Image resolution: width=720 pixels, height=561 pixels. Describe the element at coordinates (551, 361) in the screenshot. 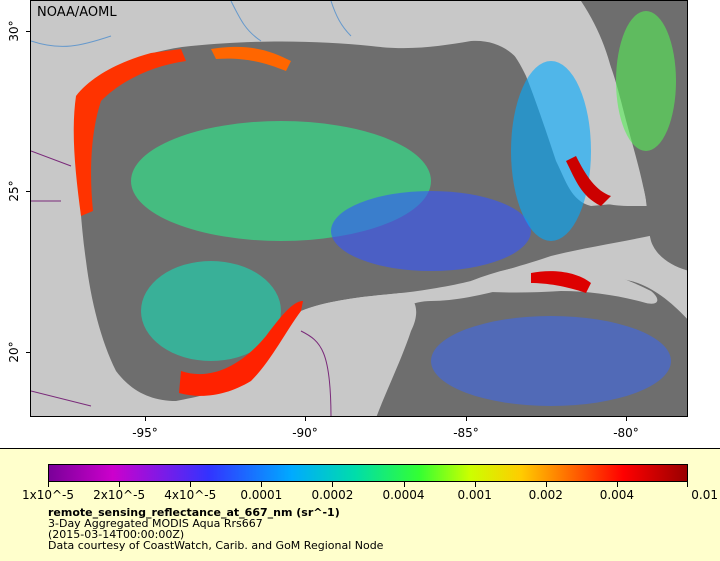

I see `caribbean-blue` at that location.